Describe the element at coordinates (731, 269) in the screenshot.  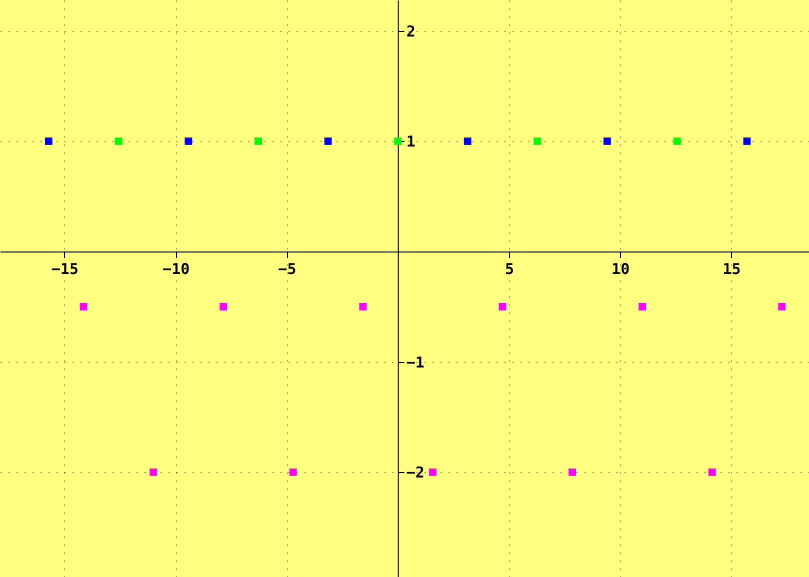
I see `x-tick-label: 15` at that location.